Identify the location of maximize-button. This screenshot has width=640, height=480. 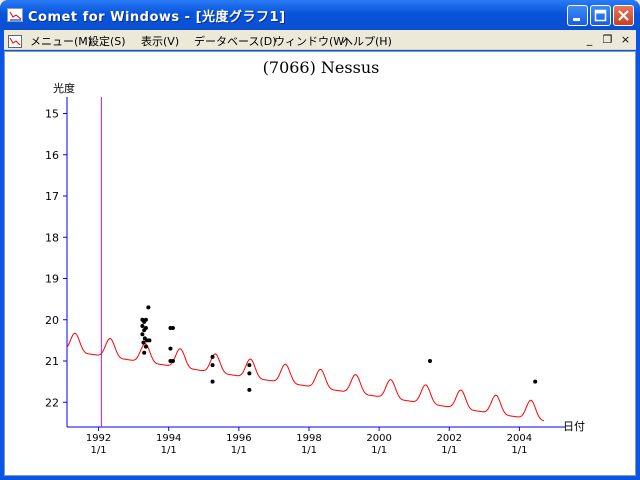
(600, 15).